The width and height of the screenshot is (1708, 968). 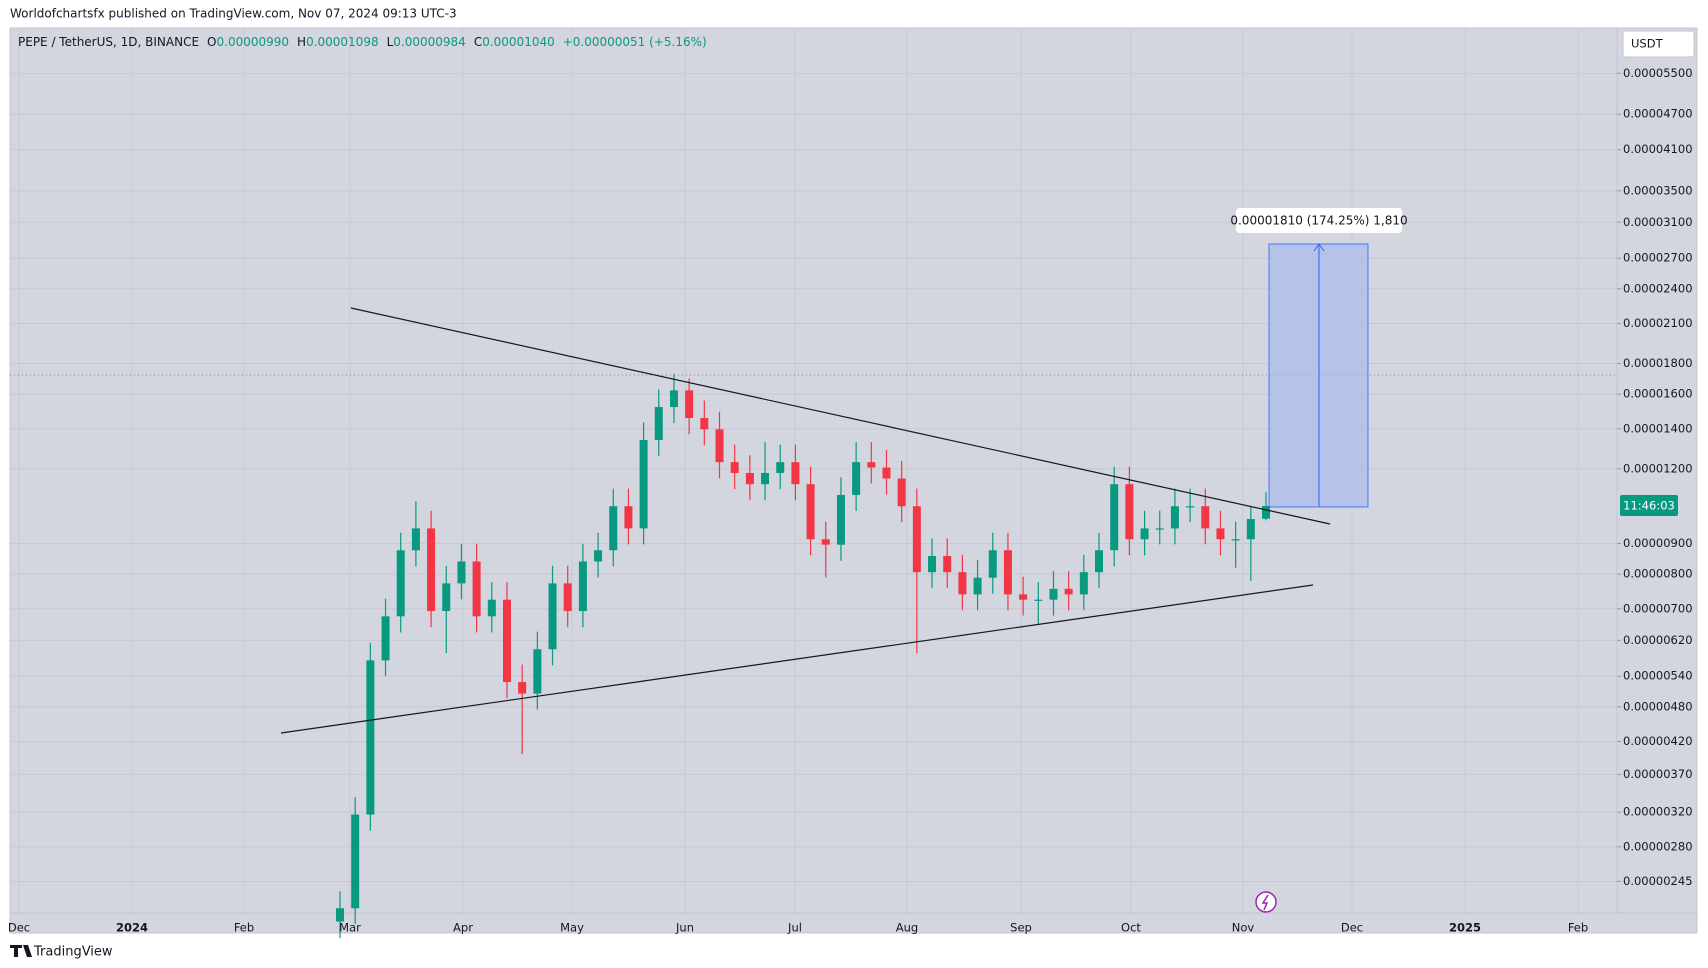 What do you see at coordinates (1658, 190) in the screenshot?
I see `y-tick-label: 0.00003500` at bounding box center [1658, 190].